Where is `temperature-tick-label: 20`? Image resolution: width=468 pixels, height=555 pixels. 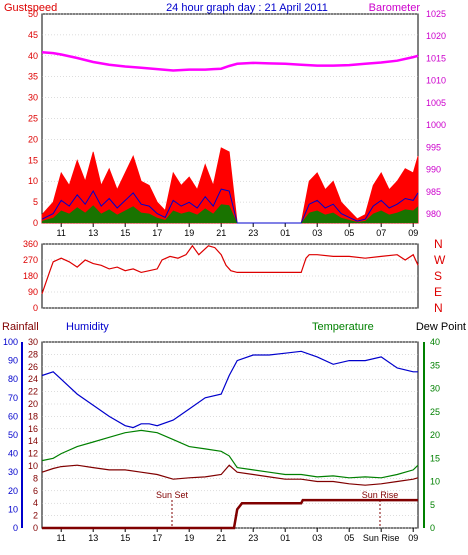
temperature-tick-label: 20 is located at coordinates (435, 435).